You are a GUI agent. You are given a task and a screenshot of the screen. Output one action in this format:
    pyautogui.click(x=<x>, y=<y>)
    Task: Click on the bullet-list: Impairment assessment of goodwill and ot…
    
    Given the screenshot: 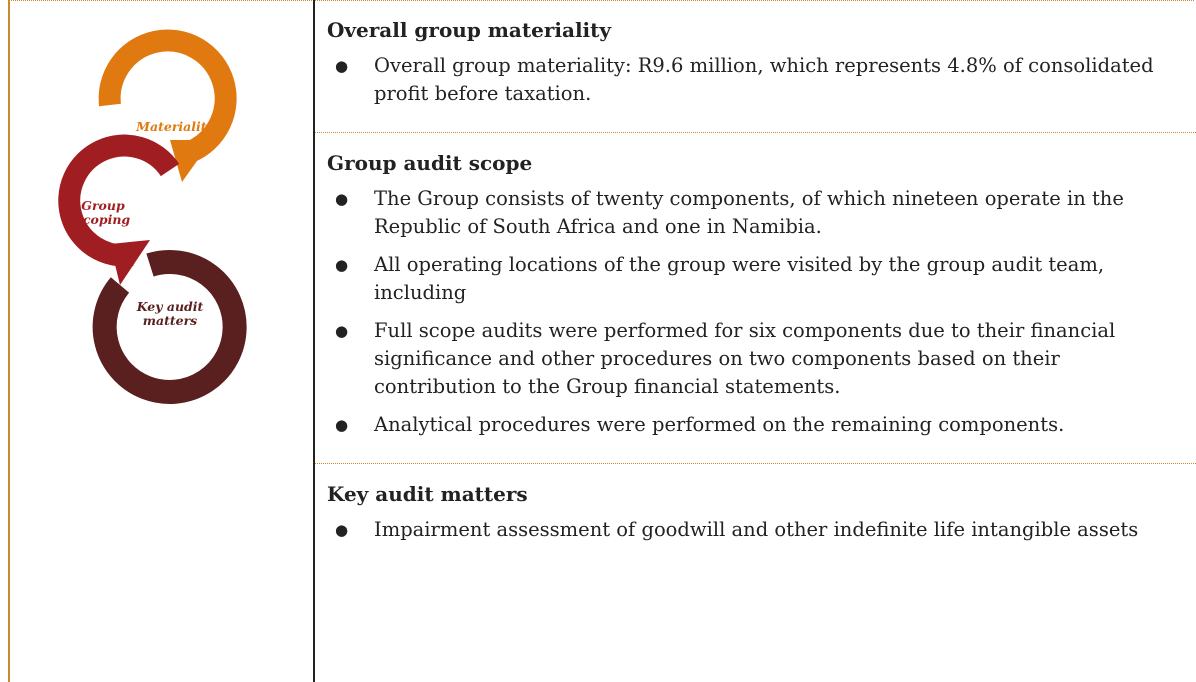 What is the action you would take?
    pyautogui.click(x=756, y=530)
    